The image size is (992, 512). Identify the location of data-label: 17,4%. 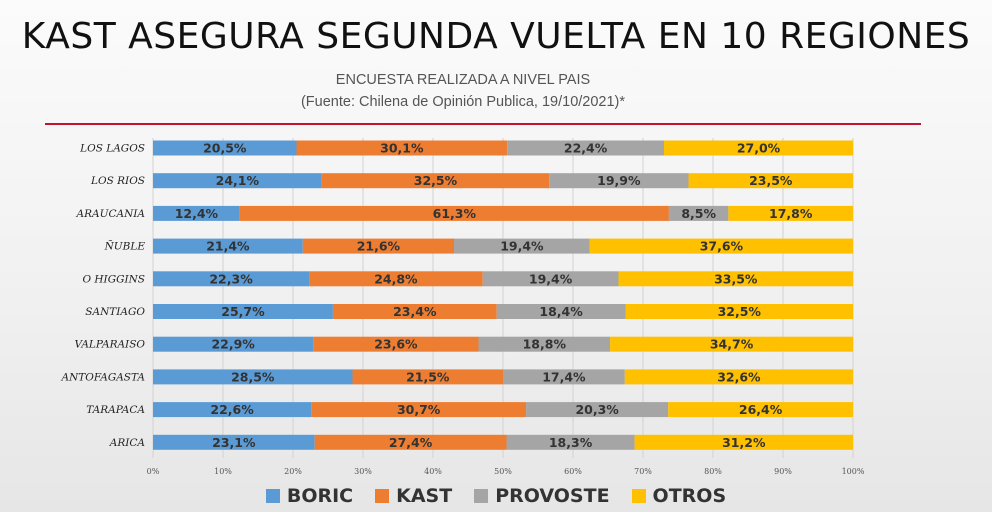
(564, 376).